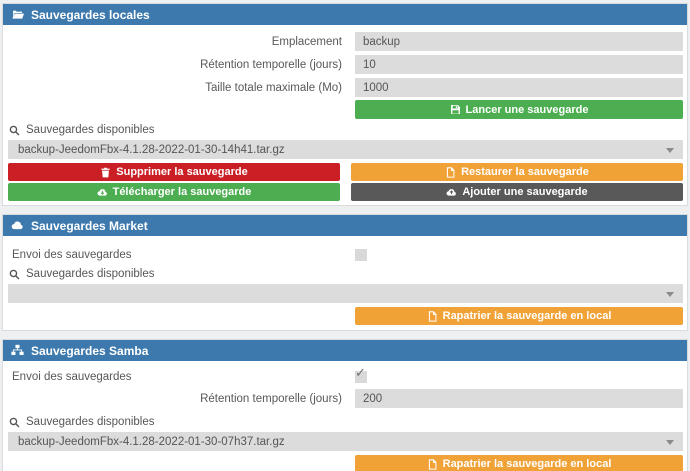 This screenshot has width=690, height=471. What do you see at coordinates (182, 172) in the screenshot?
I see `delete-backup-label: Supprimer la sauvegarde` at bounding box center [182, 172].